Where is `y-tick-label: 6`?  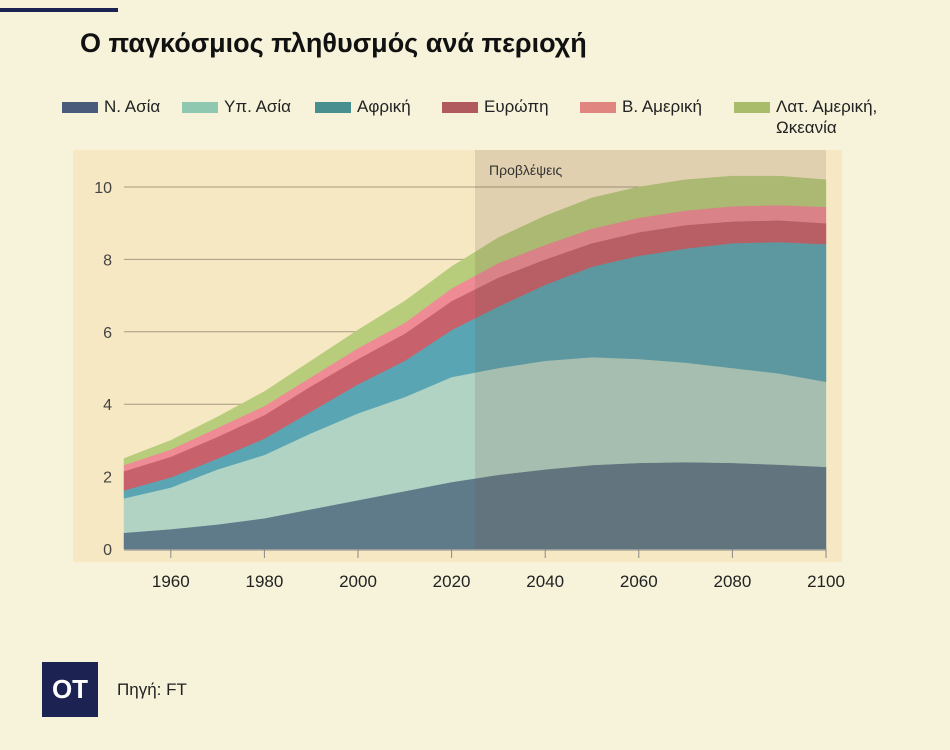 y-tick-label: 6 is located at coordinates (107, 333).